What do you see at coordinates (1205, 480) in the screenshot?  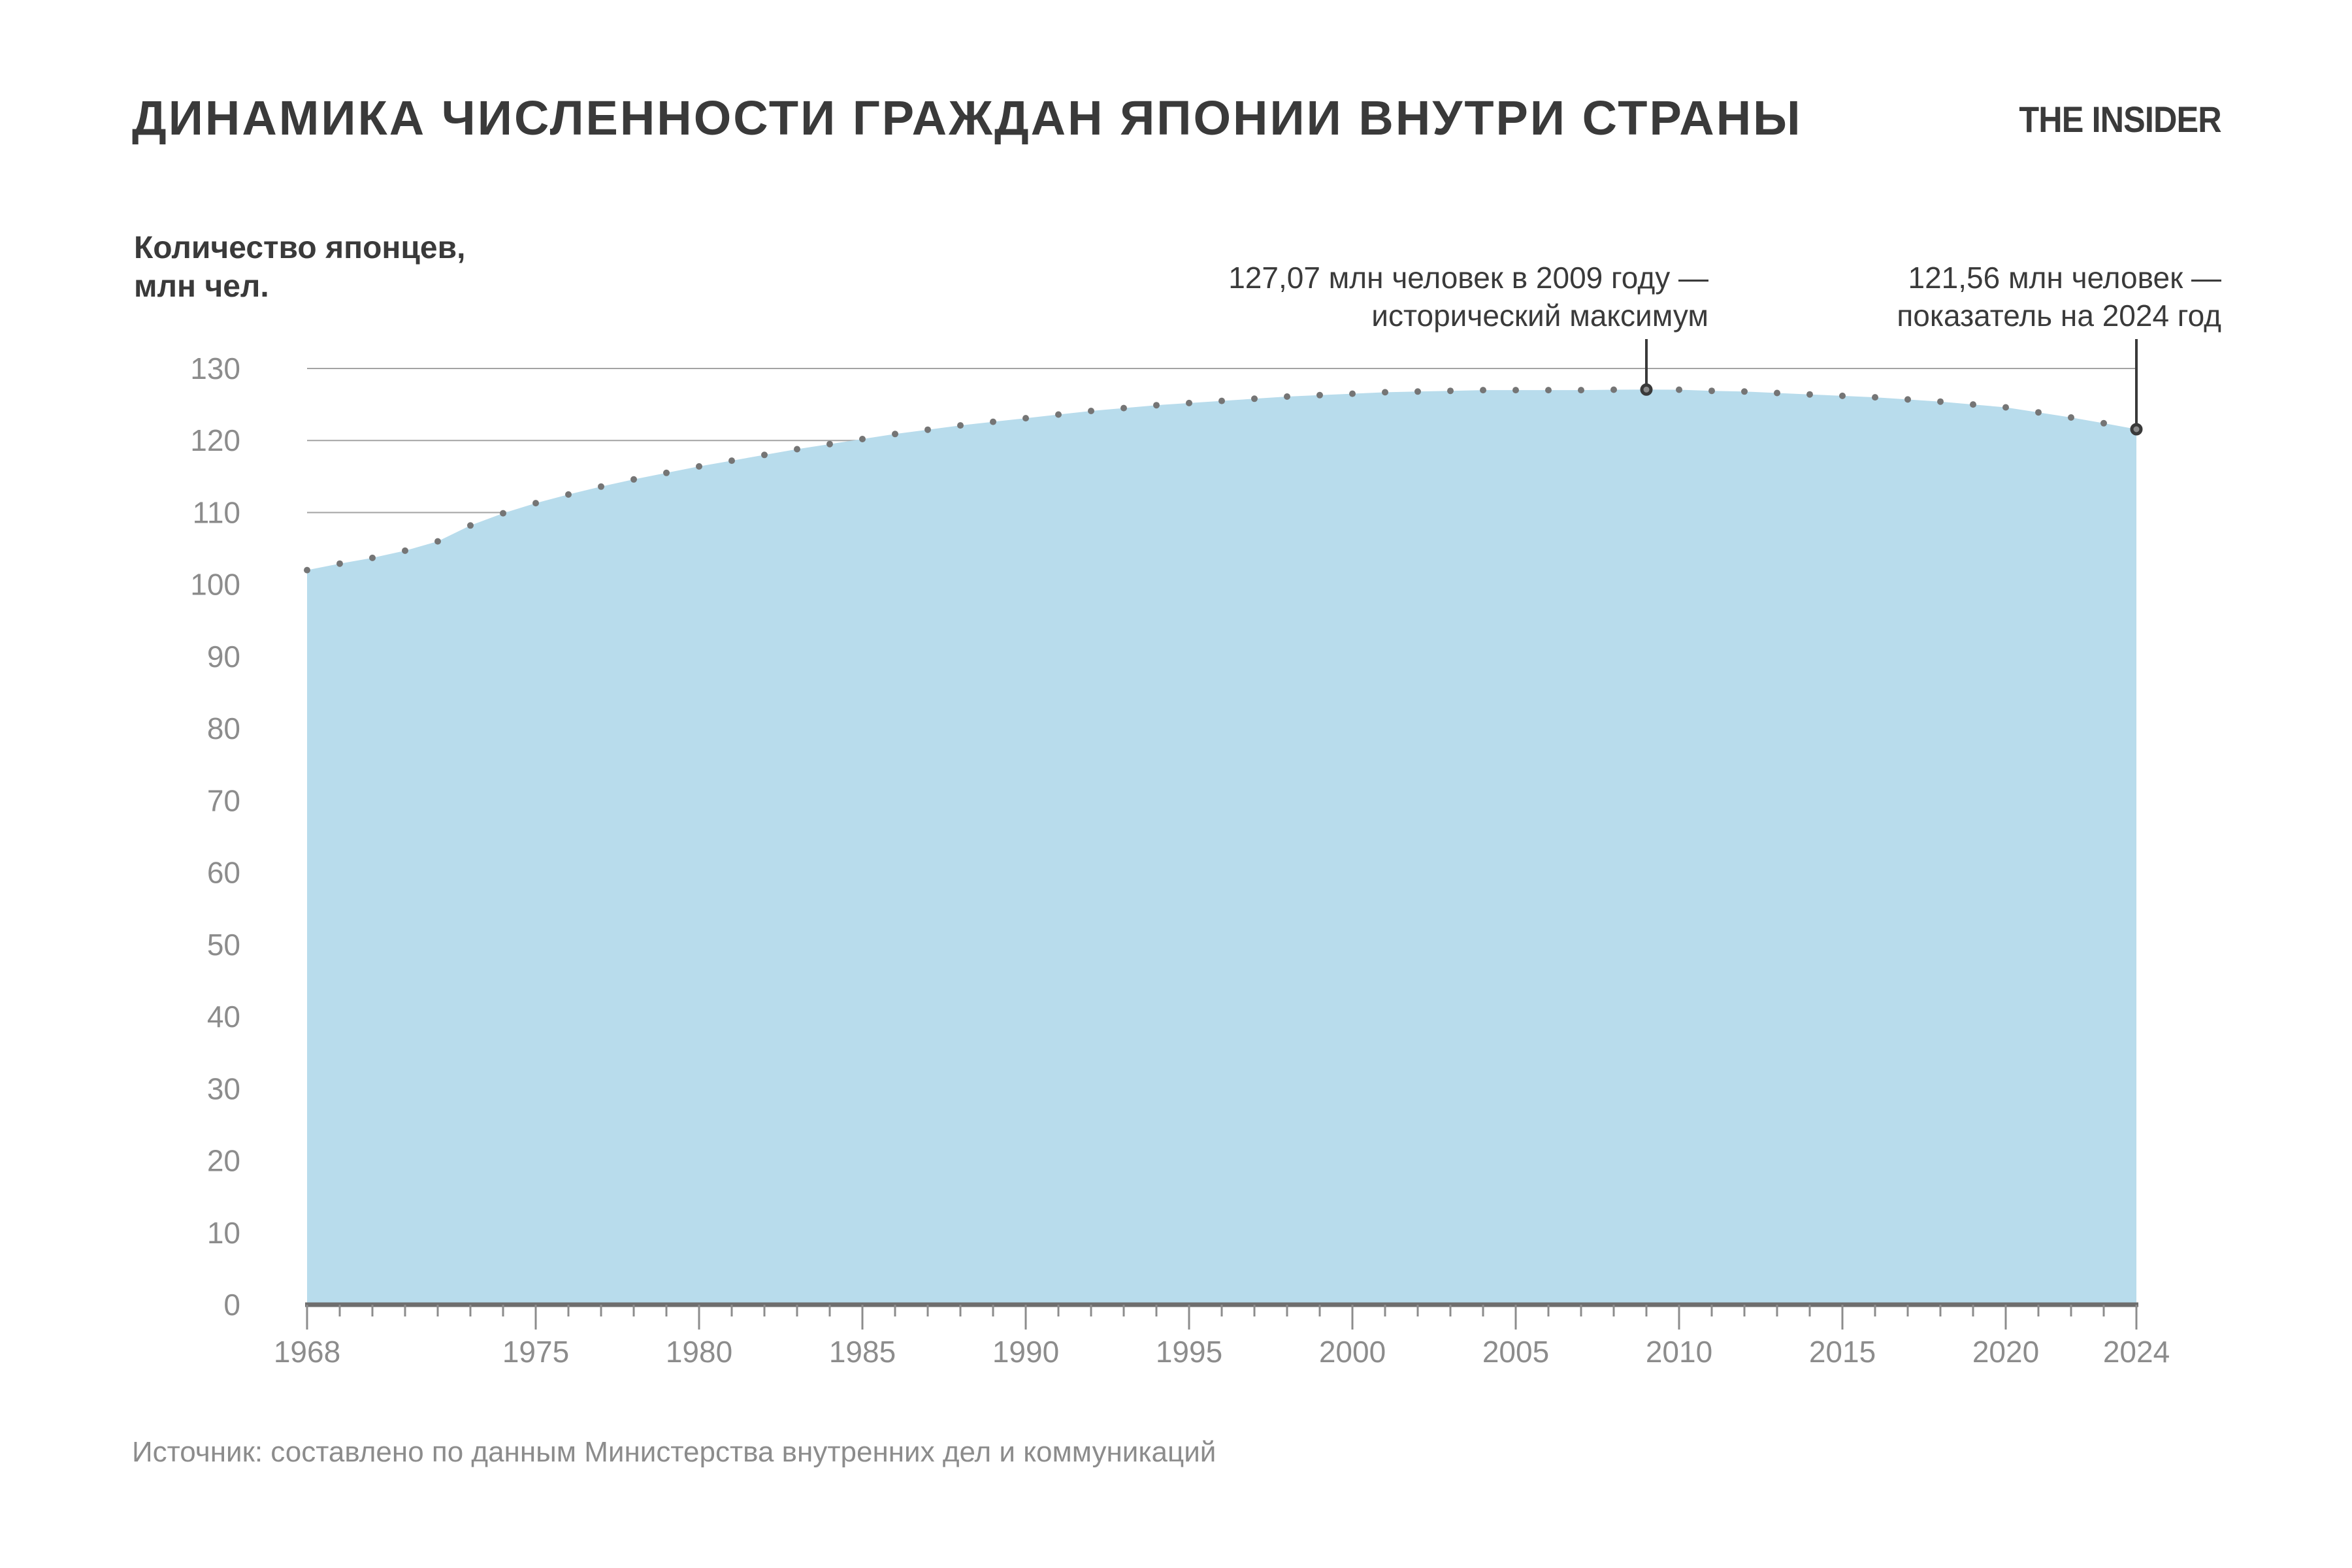 I see `data-dots` at bounding box center [1205, 480].